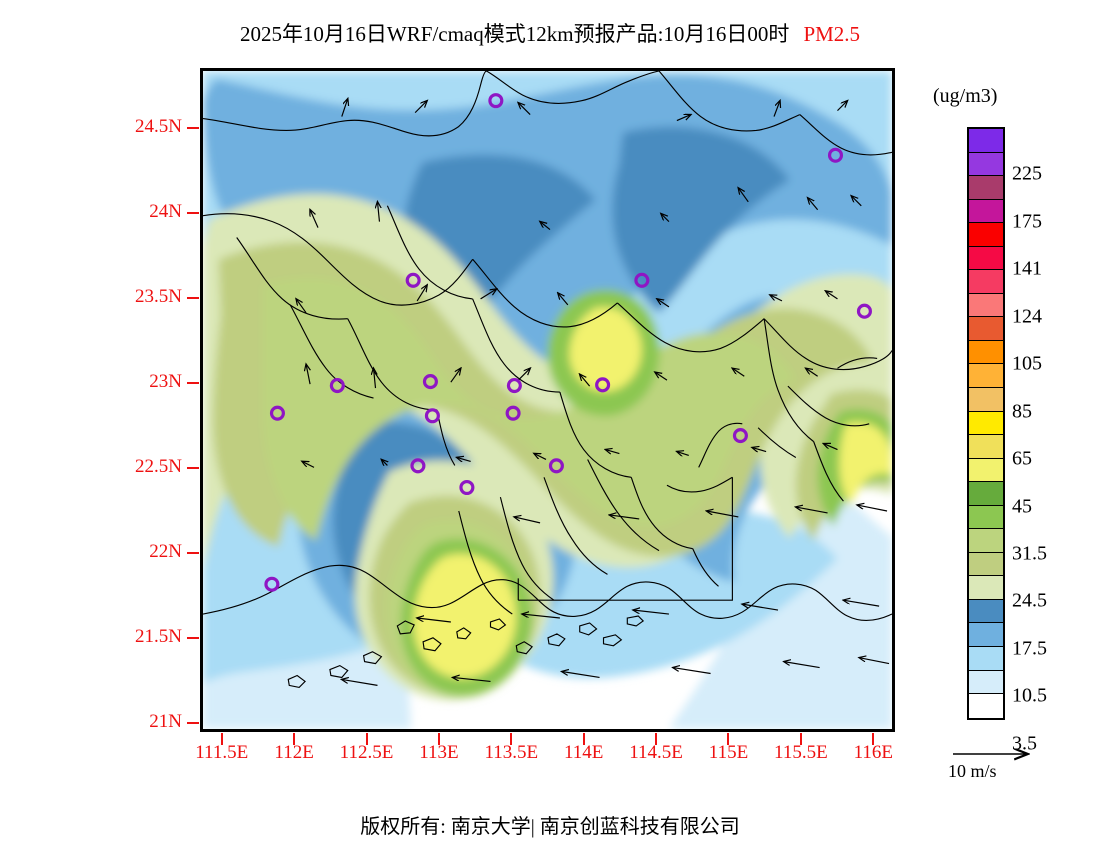  What do you see at coordinates (366, 752) in the screenshot?
I see `x-tick-label: 112.5E` at bounding box center [366, 752].